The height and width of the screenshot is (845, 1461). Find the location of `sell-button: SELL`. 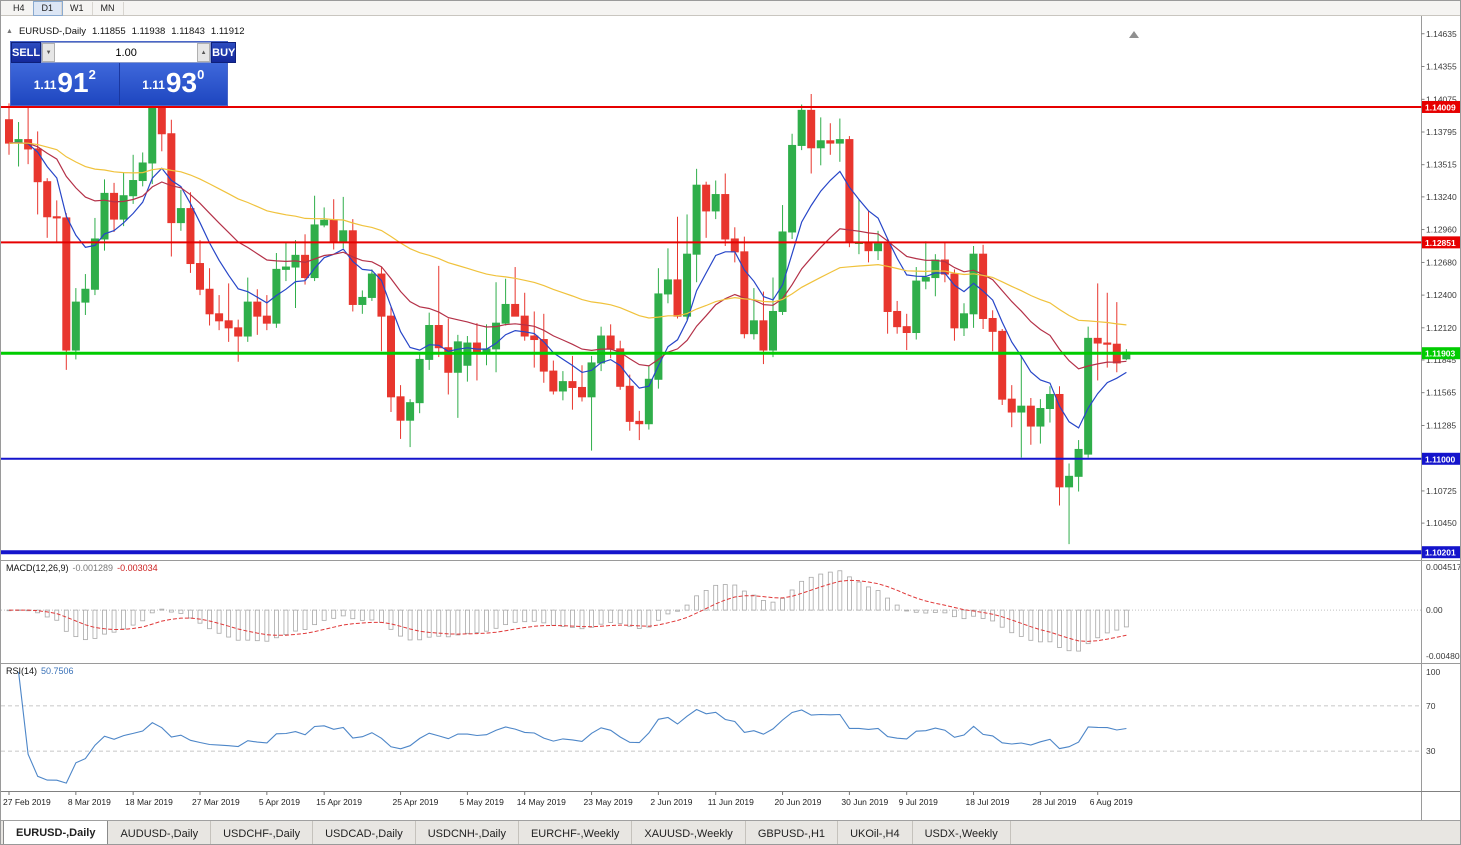

sell-button: SELL is located at coordinates (26, 52).